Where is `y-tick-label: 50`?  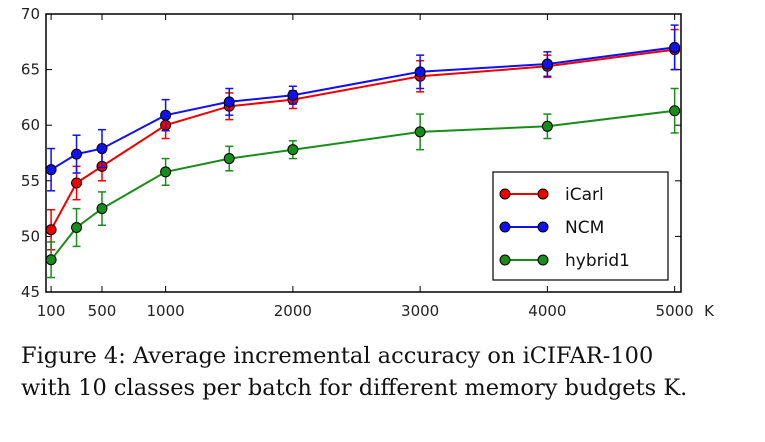 y-tick-label: 50 is located at coordinates (30, 236).